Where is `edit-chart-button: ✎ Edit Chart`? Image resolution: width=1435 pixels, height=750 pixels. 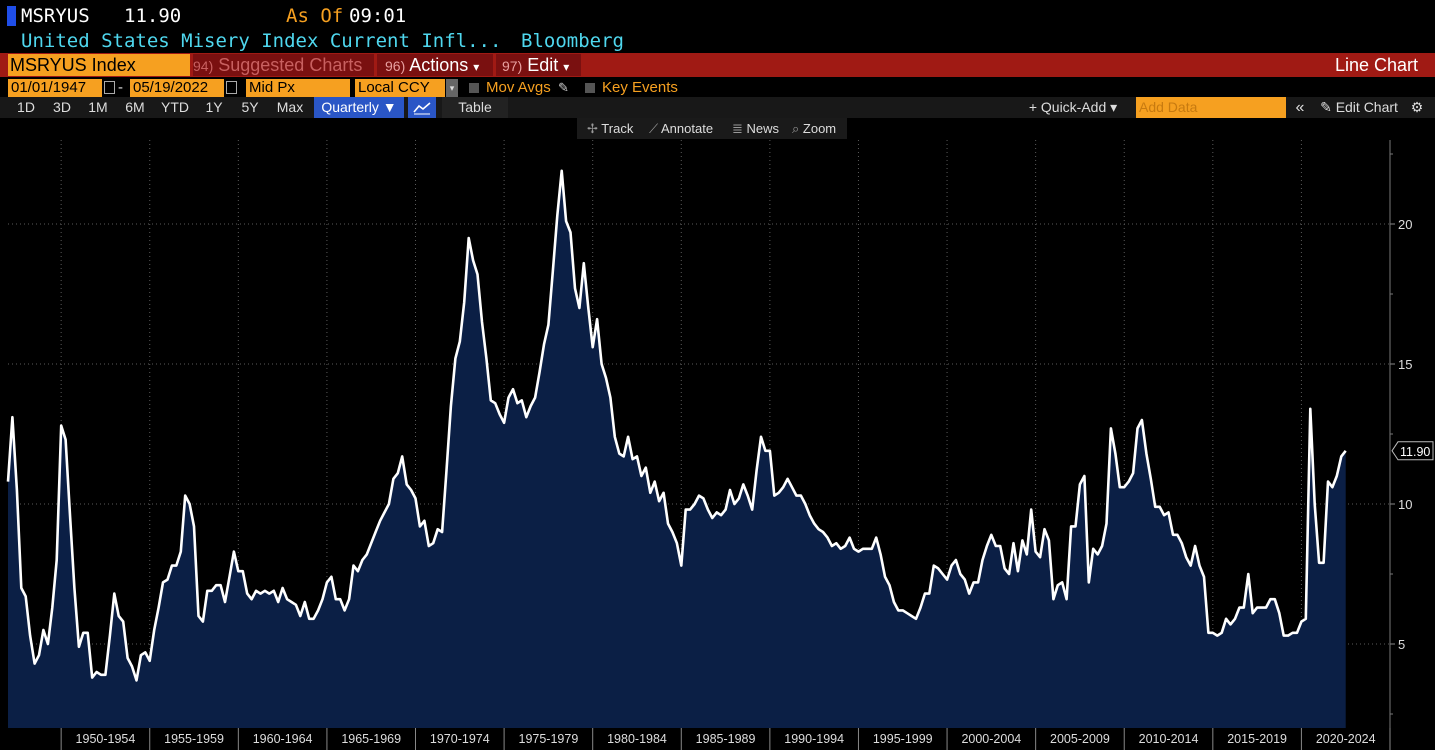
edit-chart-button: ✎ Edit Chart is located at coordinates (1359, 107).